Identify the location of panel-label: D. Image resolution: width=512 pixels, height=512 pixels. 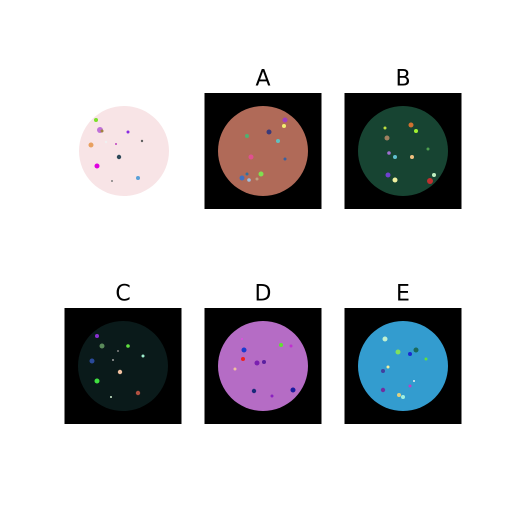
(263, 294).